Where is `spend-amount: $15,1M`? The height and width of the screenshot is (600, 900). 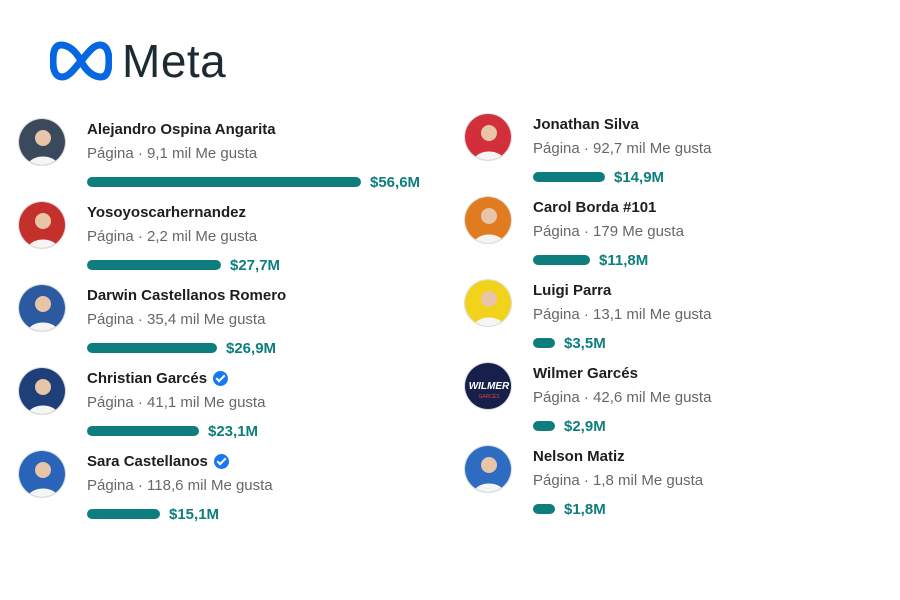
spend-amount: $15,1M is located at coordinates (194, 514).